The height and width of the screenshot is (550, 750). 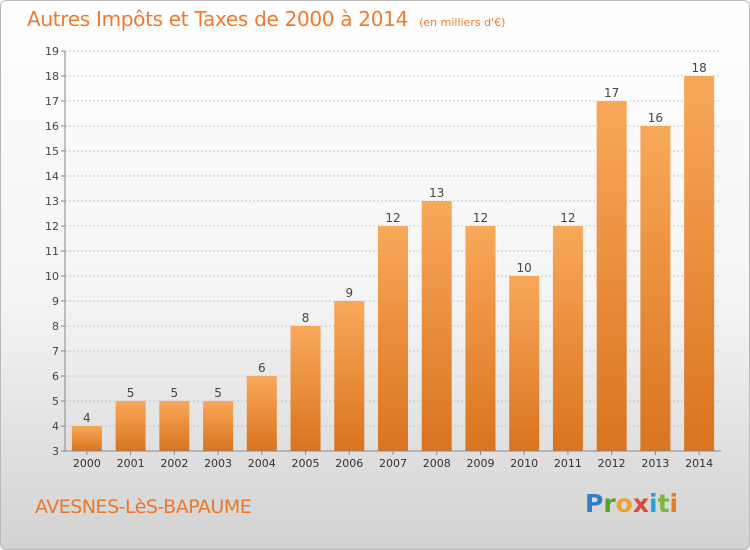 What do you see at coordinates (612, 463) in the screenshot?
I see `x-tick-label: 2012` at bounding box center [612, 463].